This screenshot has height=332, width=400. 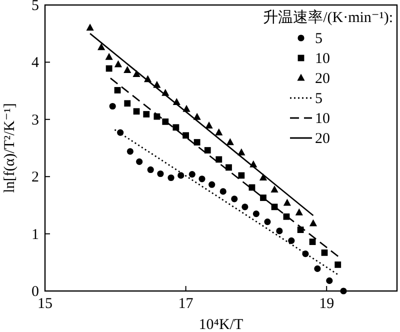 What do you see at coordinates (35, 120) in the screenshot?
I see `y-tick-label: 3` at bounding box center [35, 120].